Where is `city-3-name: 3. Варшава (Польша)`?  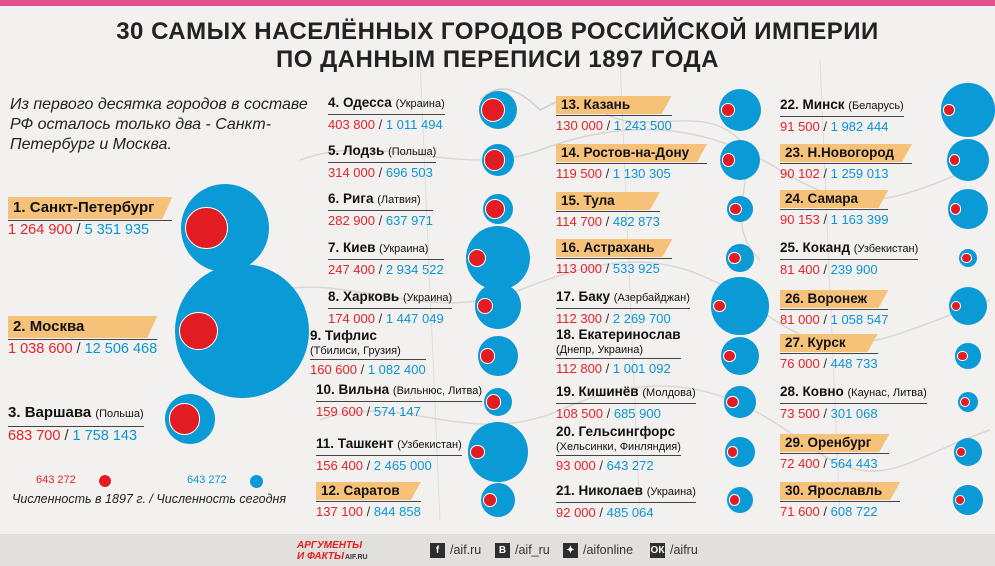 city-3-name: 3. Варшава (Польша) is located at coordinates (76, 413).